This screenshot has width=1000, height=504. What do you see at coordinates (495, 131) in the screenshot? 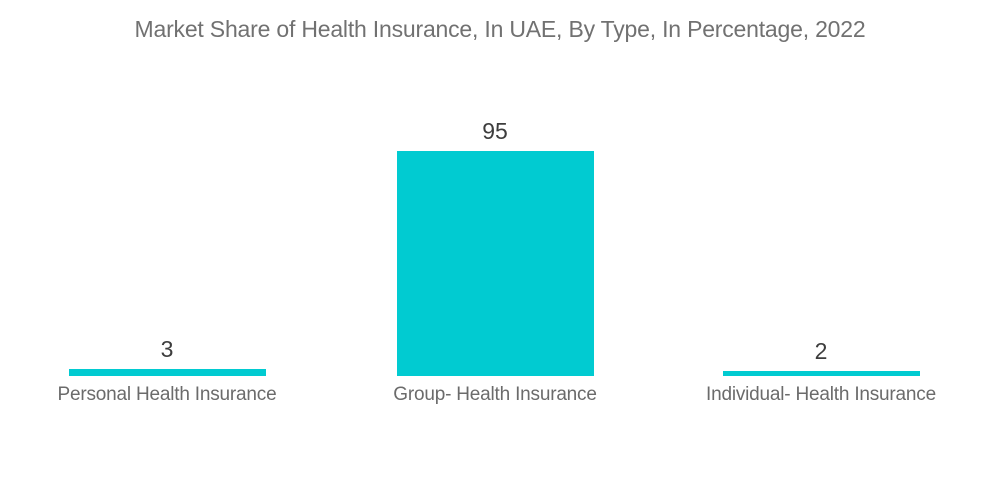
I see `bar-value-label: 95` at bounding box center [495, 131].